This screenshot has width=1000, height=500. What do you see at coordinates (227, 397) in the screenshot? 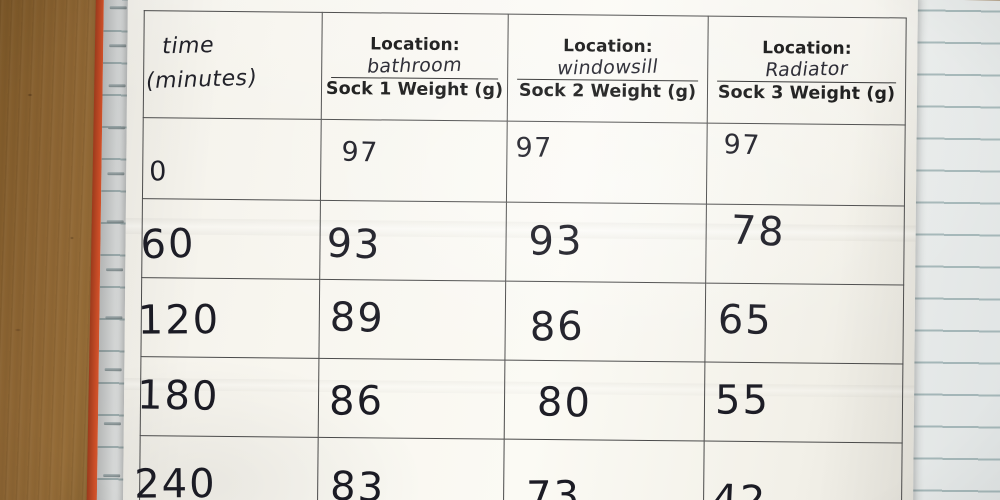
I see `cell-time: 180` at bounding box center [227, 397].